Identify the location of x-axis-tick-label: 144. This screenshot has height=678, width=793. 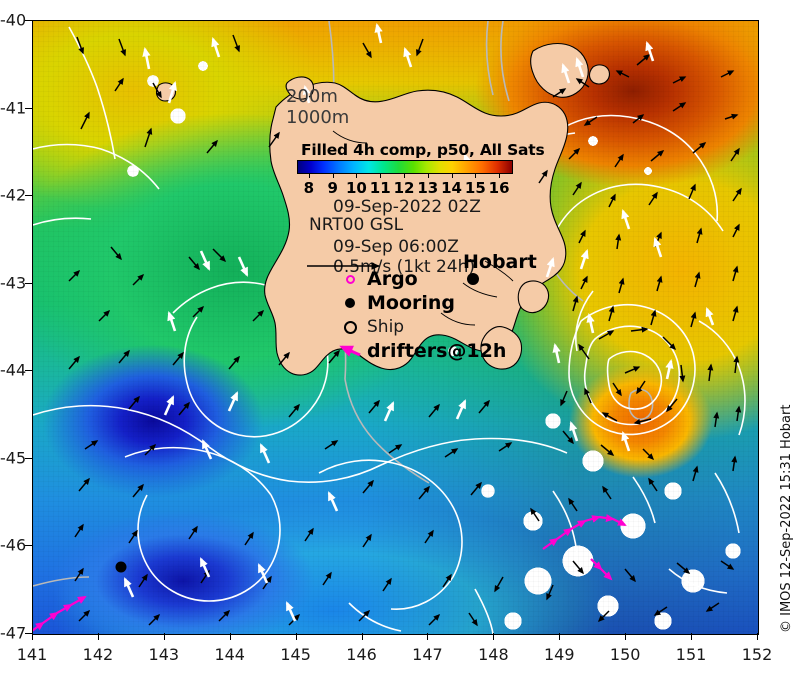
(229, 654).